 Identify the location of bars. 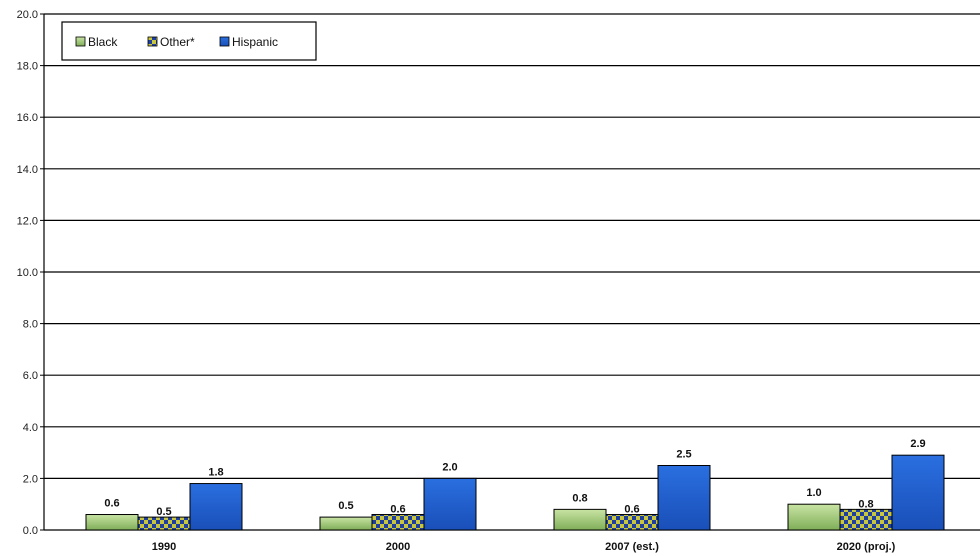
(515, 492).